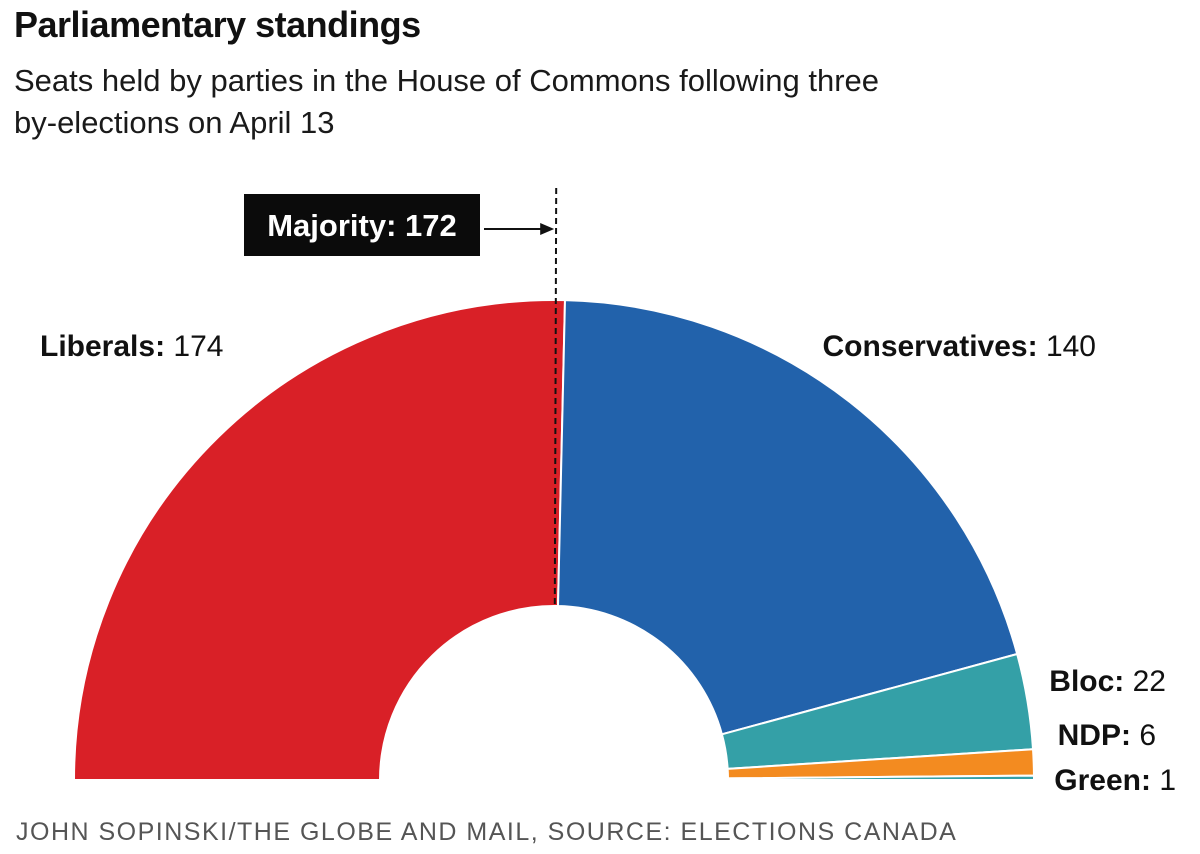 This screenshot has width=1200, height=854. I want to click on majority-label: Majority: 172, so click(362, 225).